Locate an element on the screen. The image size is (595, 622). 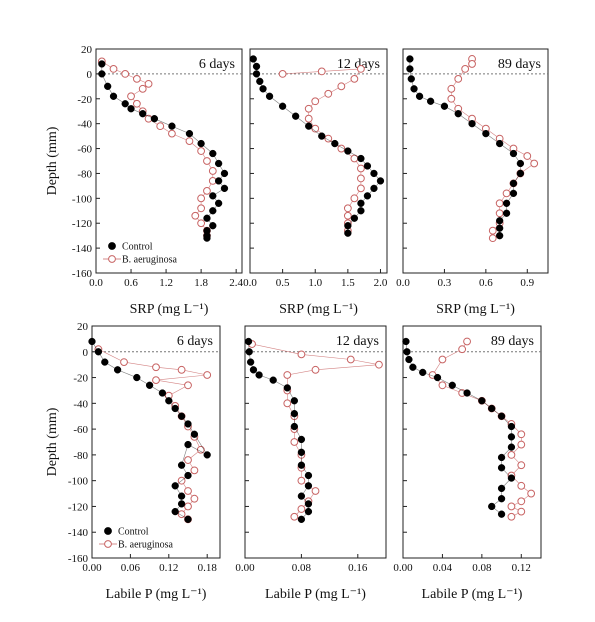
x-tick-label: 0.0 is located at coordinates (96, 283).